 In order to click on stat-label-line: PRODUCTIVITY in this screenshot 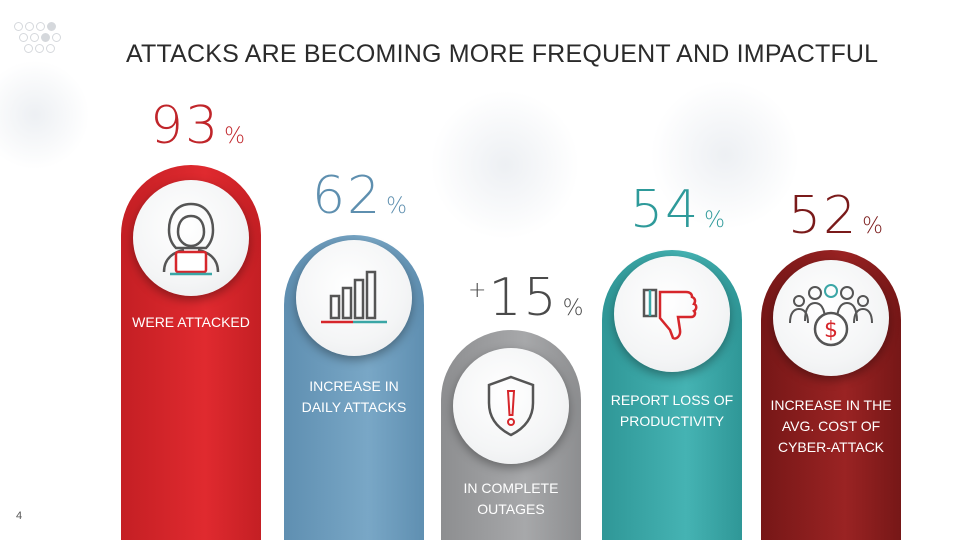, I will do `click(672, 421)`.